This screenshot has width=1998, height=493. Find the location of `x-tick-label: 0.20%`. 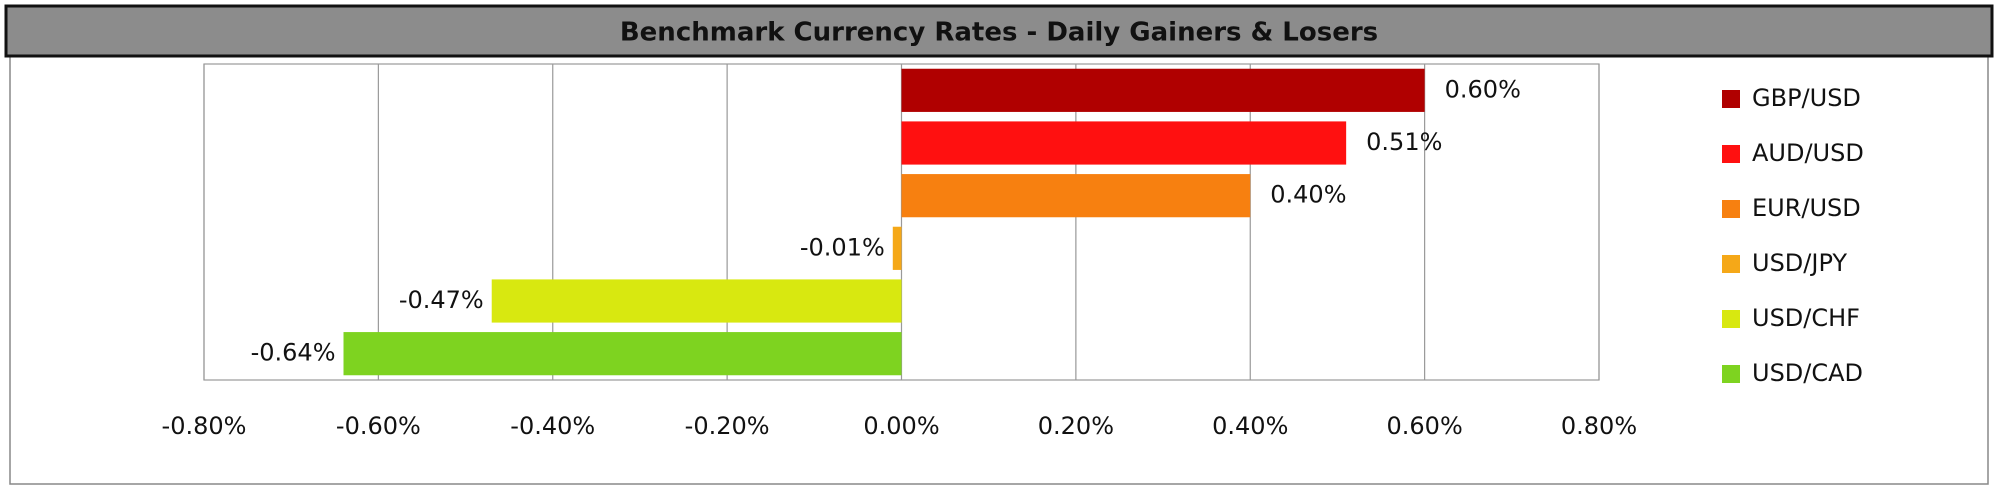

x-tick-label: 0.20% is located at coordinates (1076, 426).